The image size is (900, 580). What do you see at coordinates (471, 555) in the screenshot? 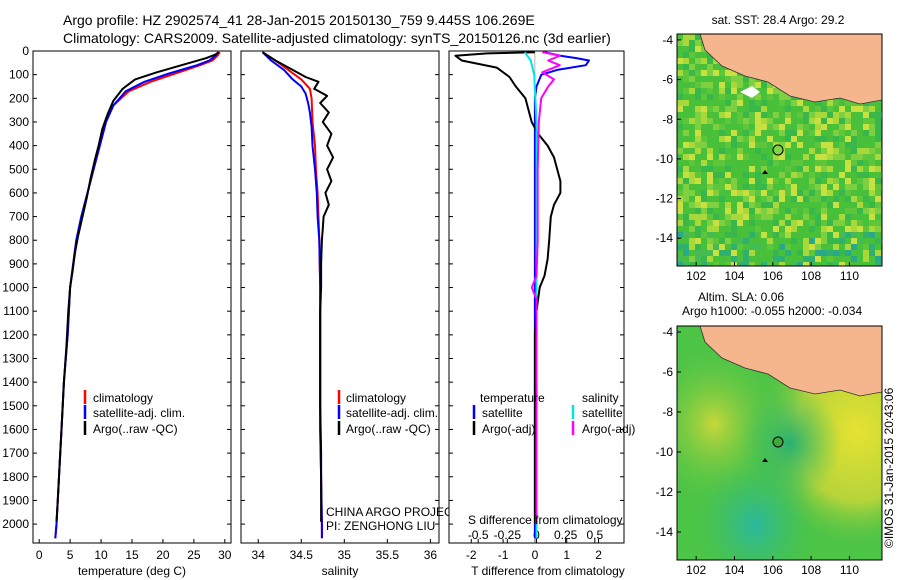
I see `x-tick-label: -2` at bounding box center [471, 555].